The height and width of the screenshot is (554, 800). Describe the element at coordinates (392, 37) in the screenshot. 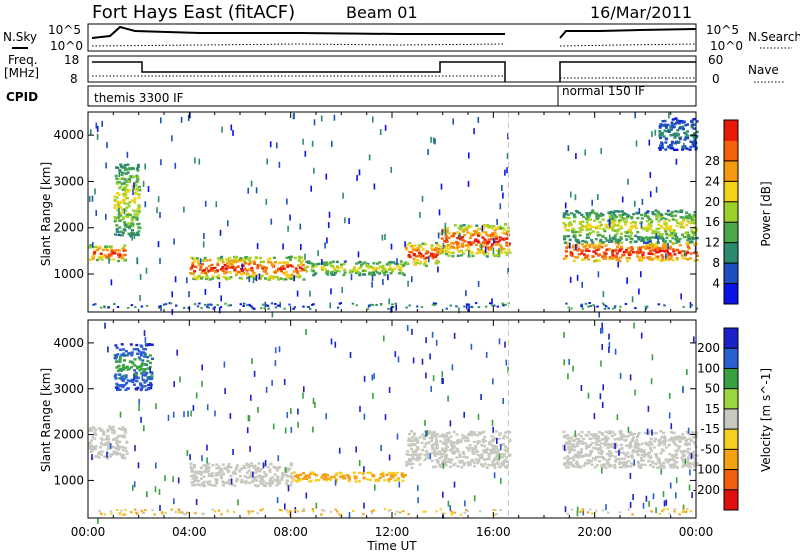

I see `noise-panel` at that location.